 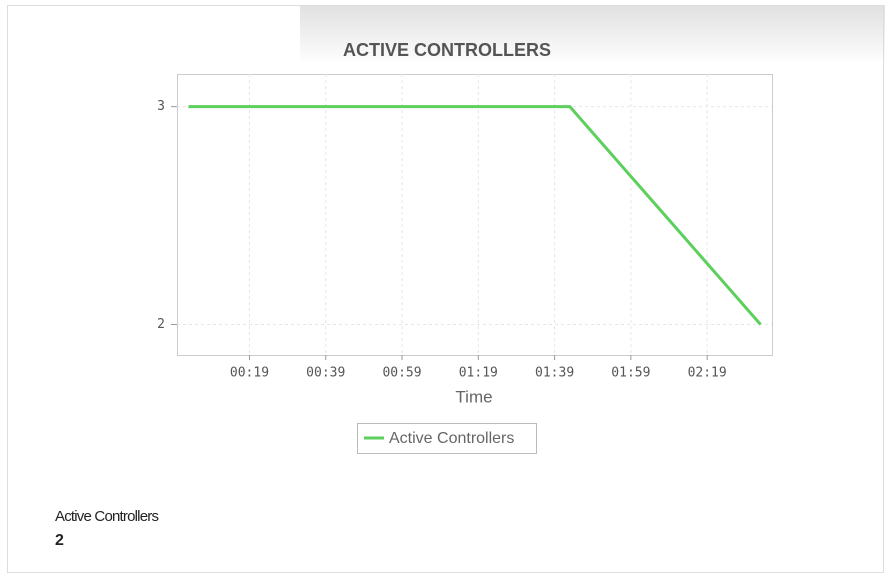 What do you see at coordinates (447, 50) in the screenshot?
I see `chart-title: ACTIVE CONTROLLERS` at bounding box center [447, 50].